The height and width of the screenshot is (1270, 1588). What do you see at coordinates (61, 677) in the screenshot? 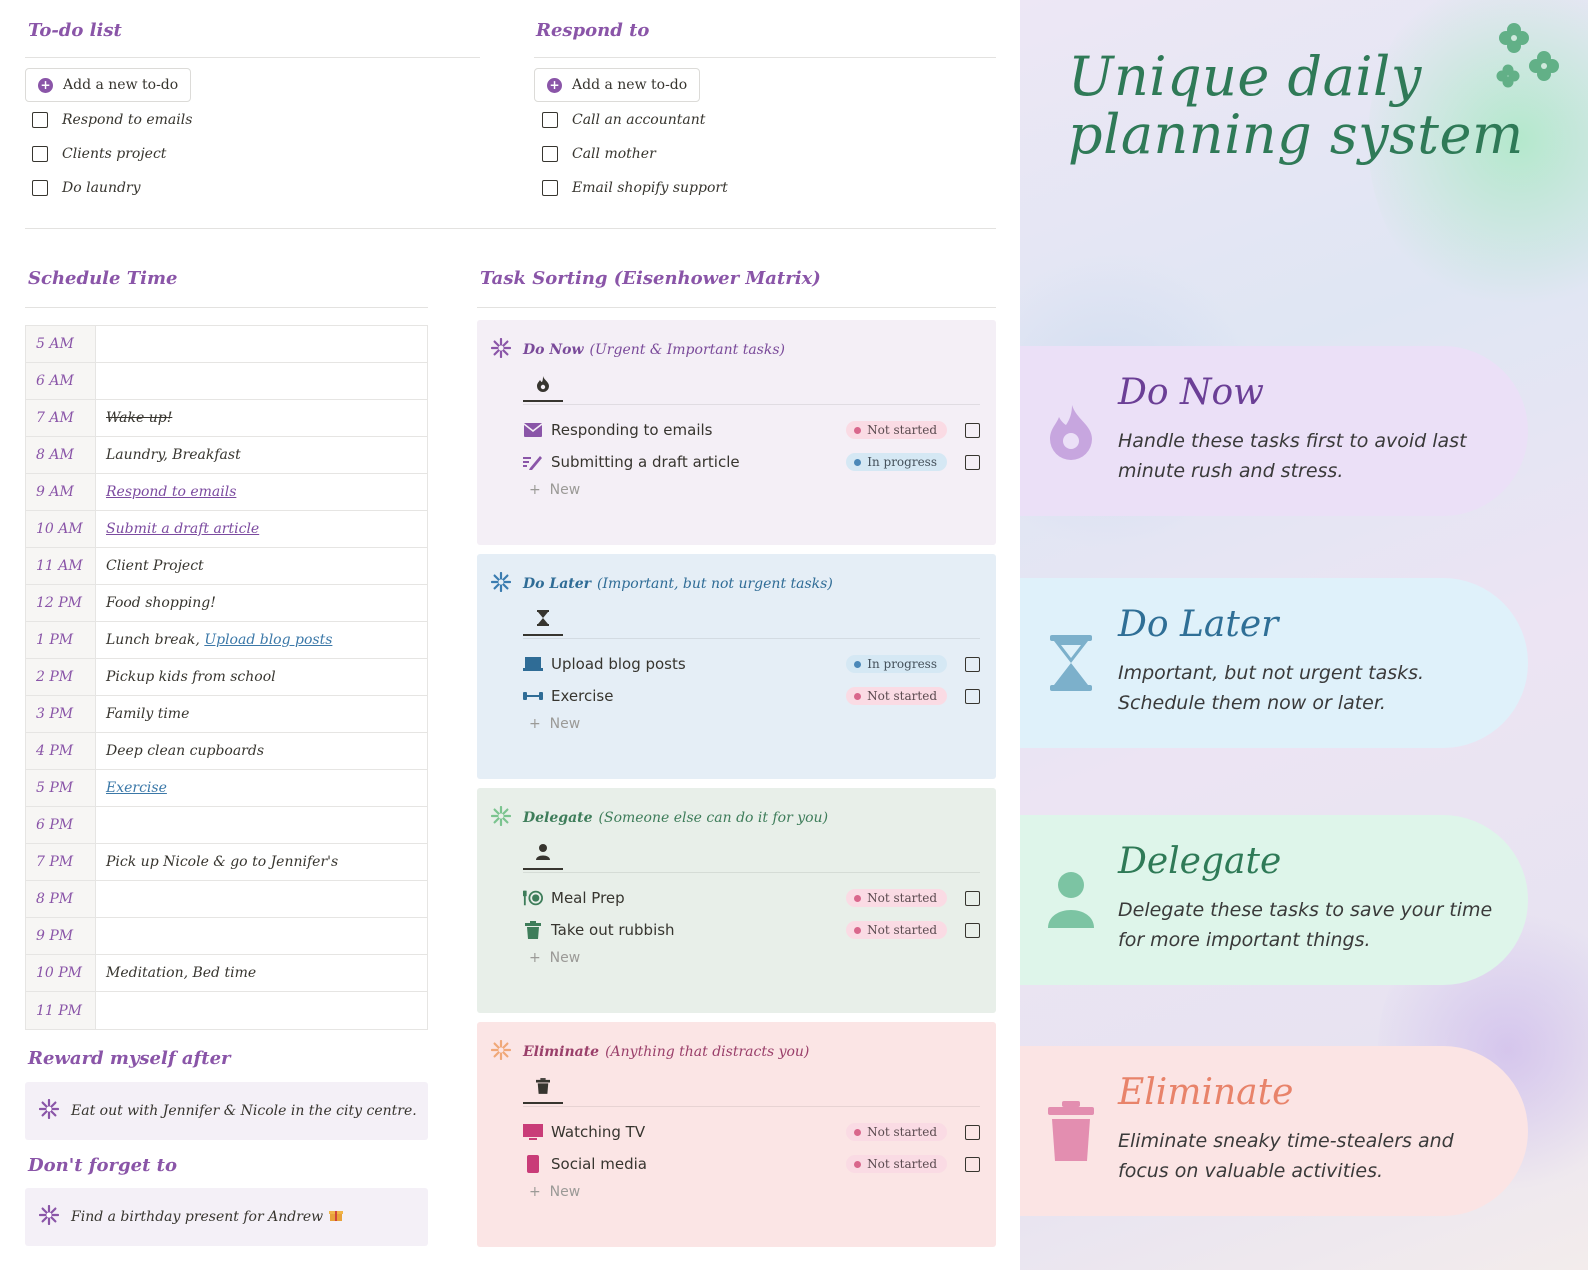
I see `schedule-time: 2 PM` at bounding box center [61, 677].